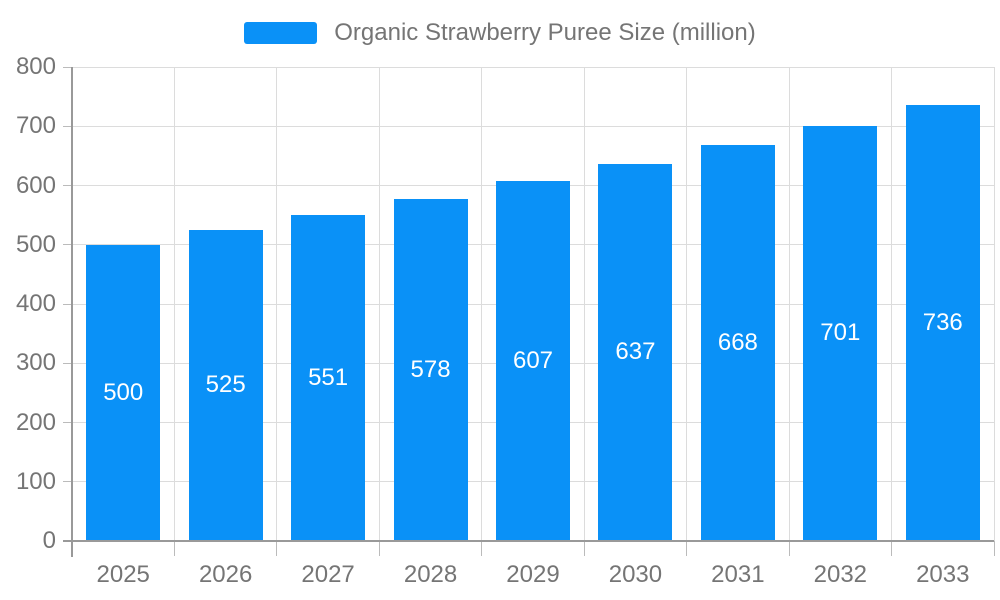 The image size is (1000, 600). I want to click on legend: Organic Strawberry Puree Size (million), so click(500, 33).